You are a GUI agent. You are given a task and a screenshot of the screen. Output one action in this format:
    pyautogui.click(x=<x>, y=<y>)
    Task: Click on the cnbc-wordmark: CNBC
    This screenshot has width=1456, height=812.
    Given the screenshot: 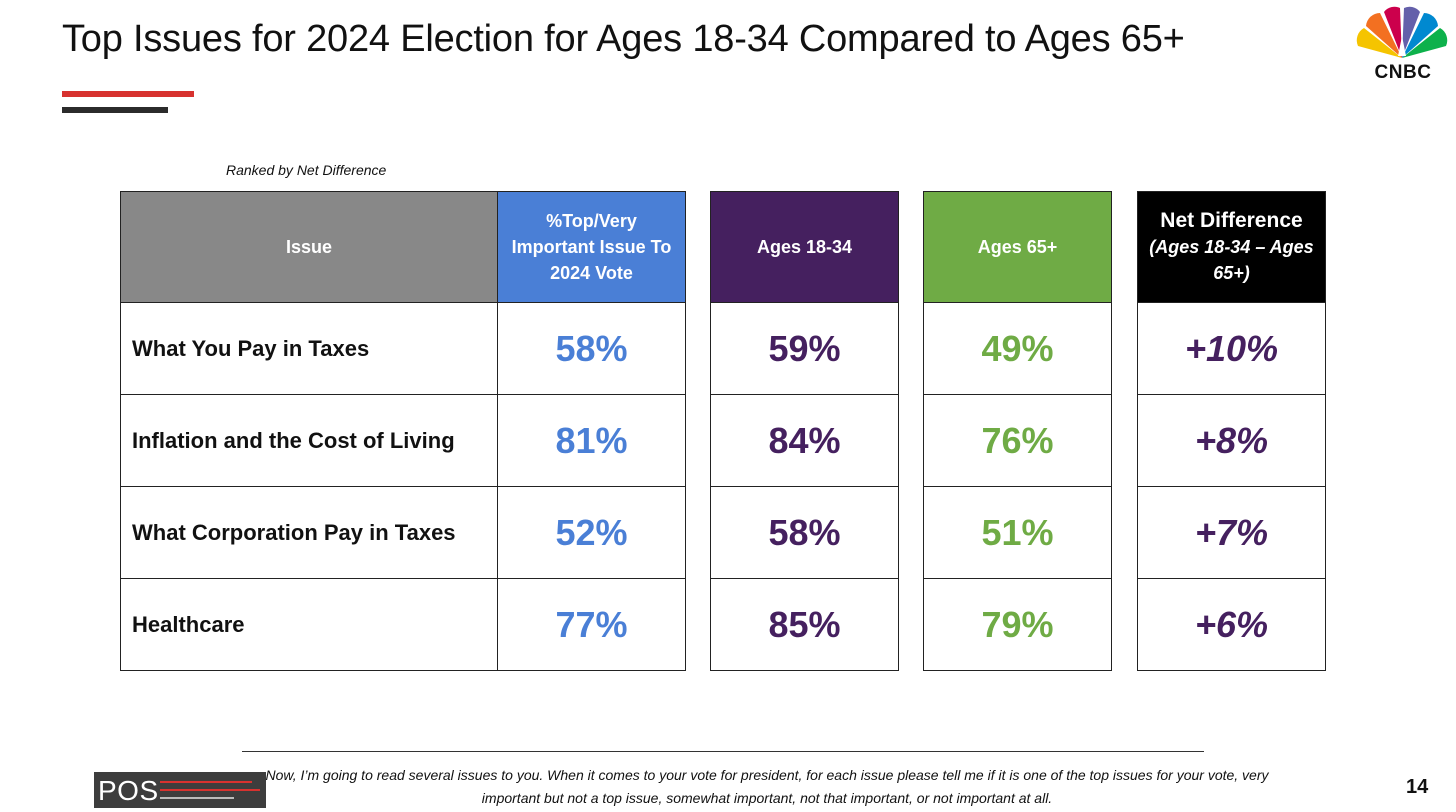 What is the action you would take?
    pyautogui.click(x=1403, y=72)
    